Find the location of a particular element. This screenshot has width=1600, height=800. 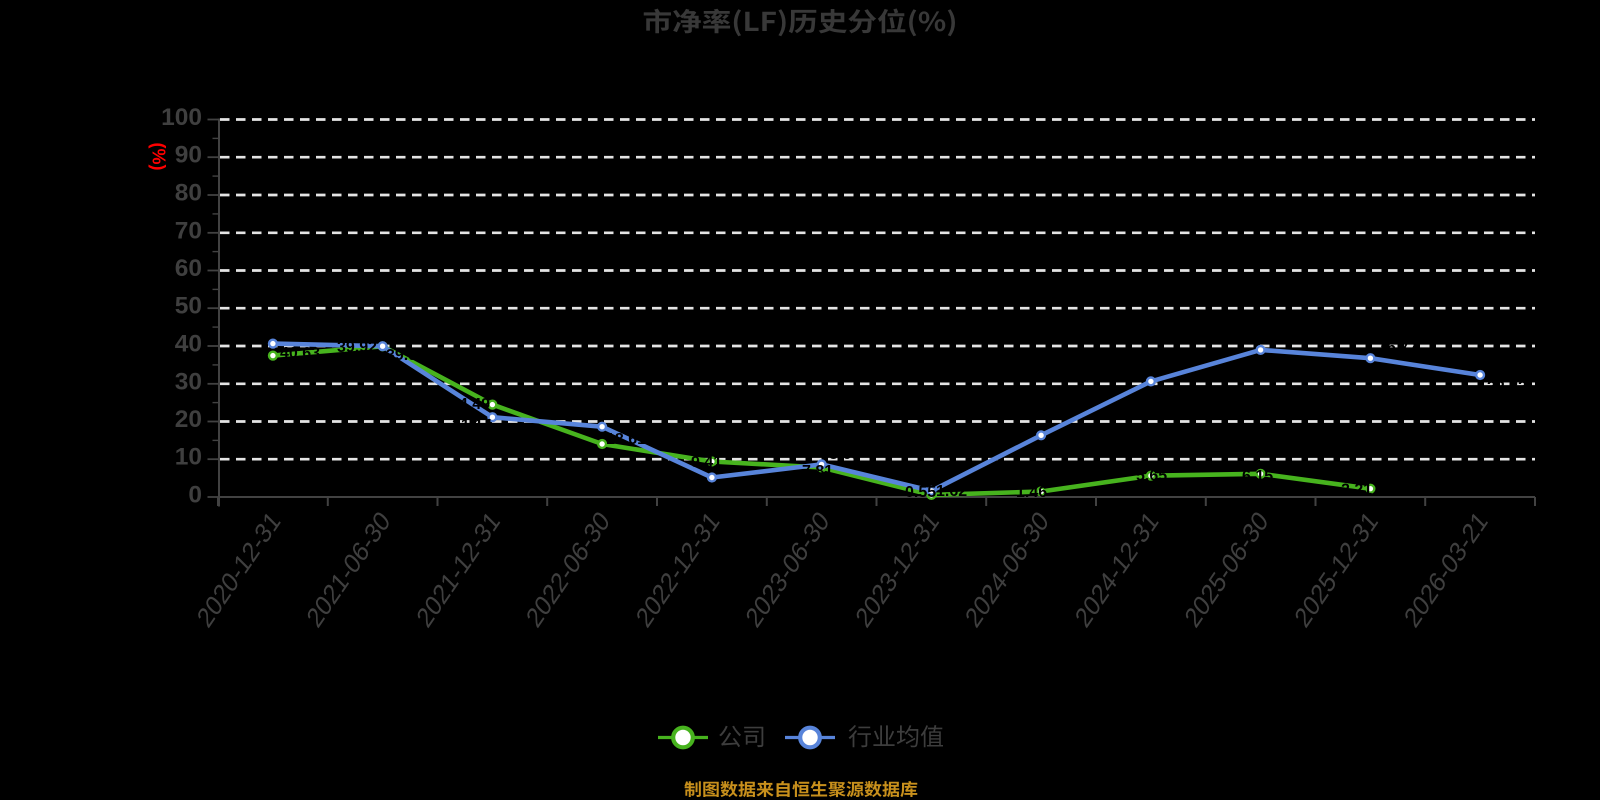

svg-text: 100 is located at coordinates (181, 117).